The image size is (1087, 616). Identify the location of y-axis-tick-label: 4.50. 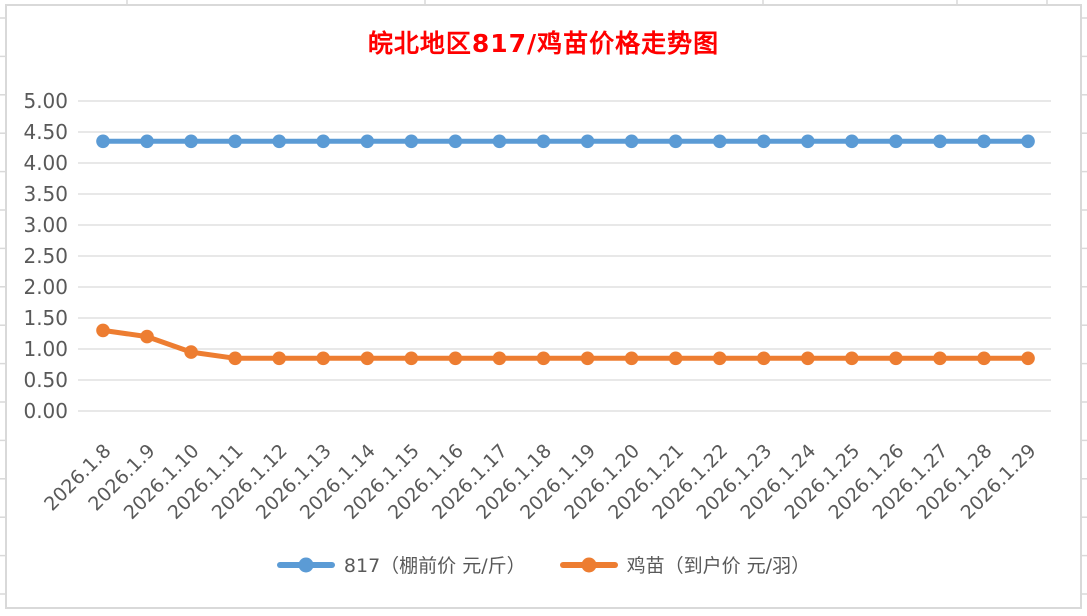
(45, 132).